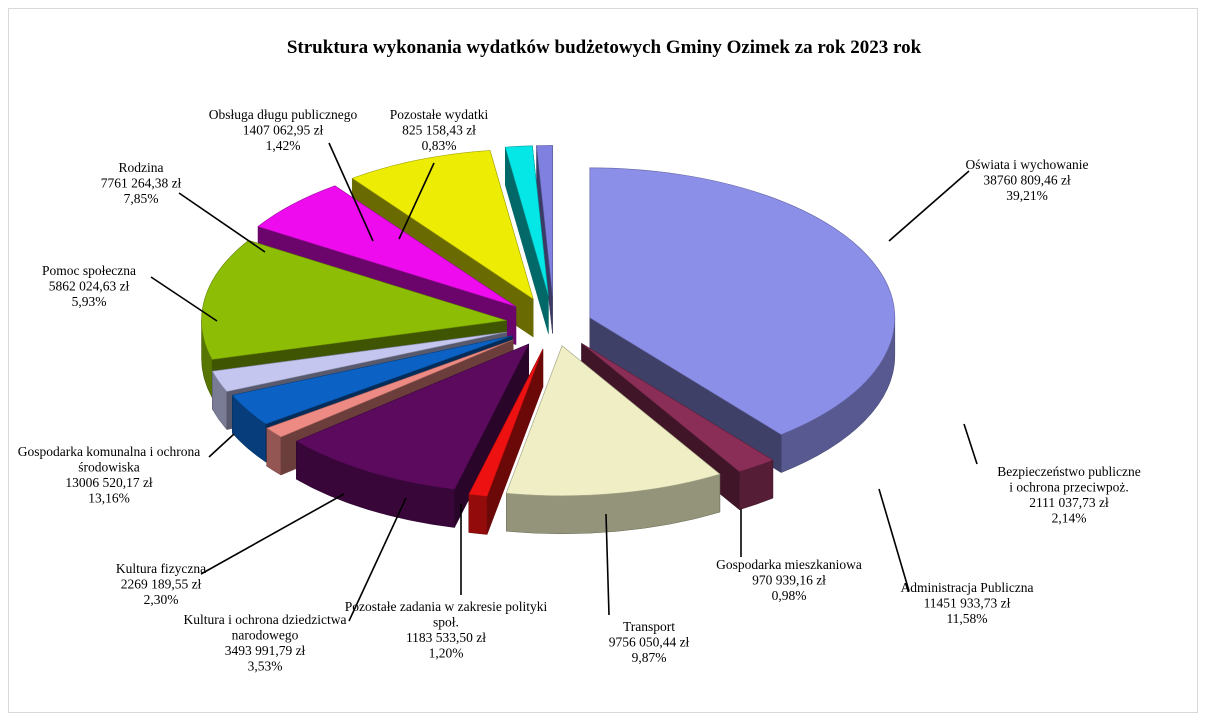  I want to click on slice-label-line: Gospodarka mieszkaniowa, so click(789, 564).